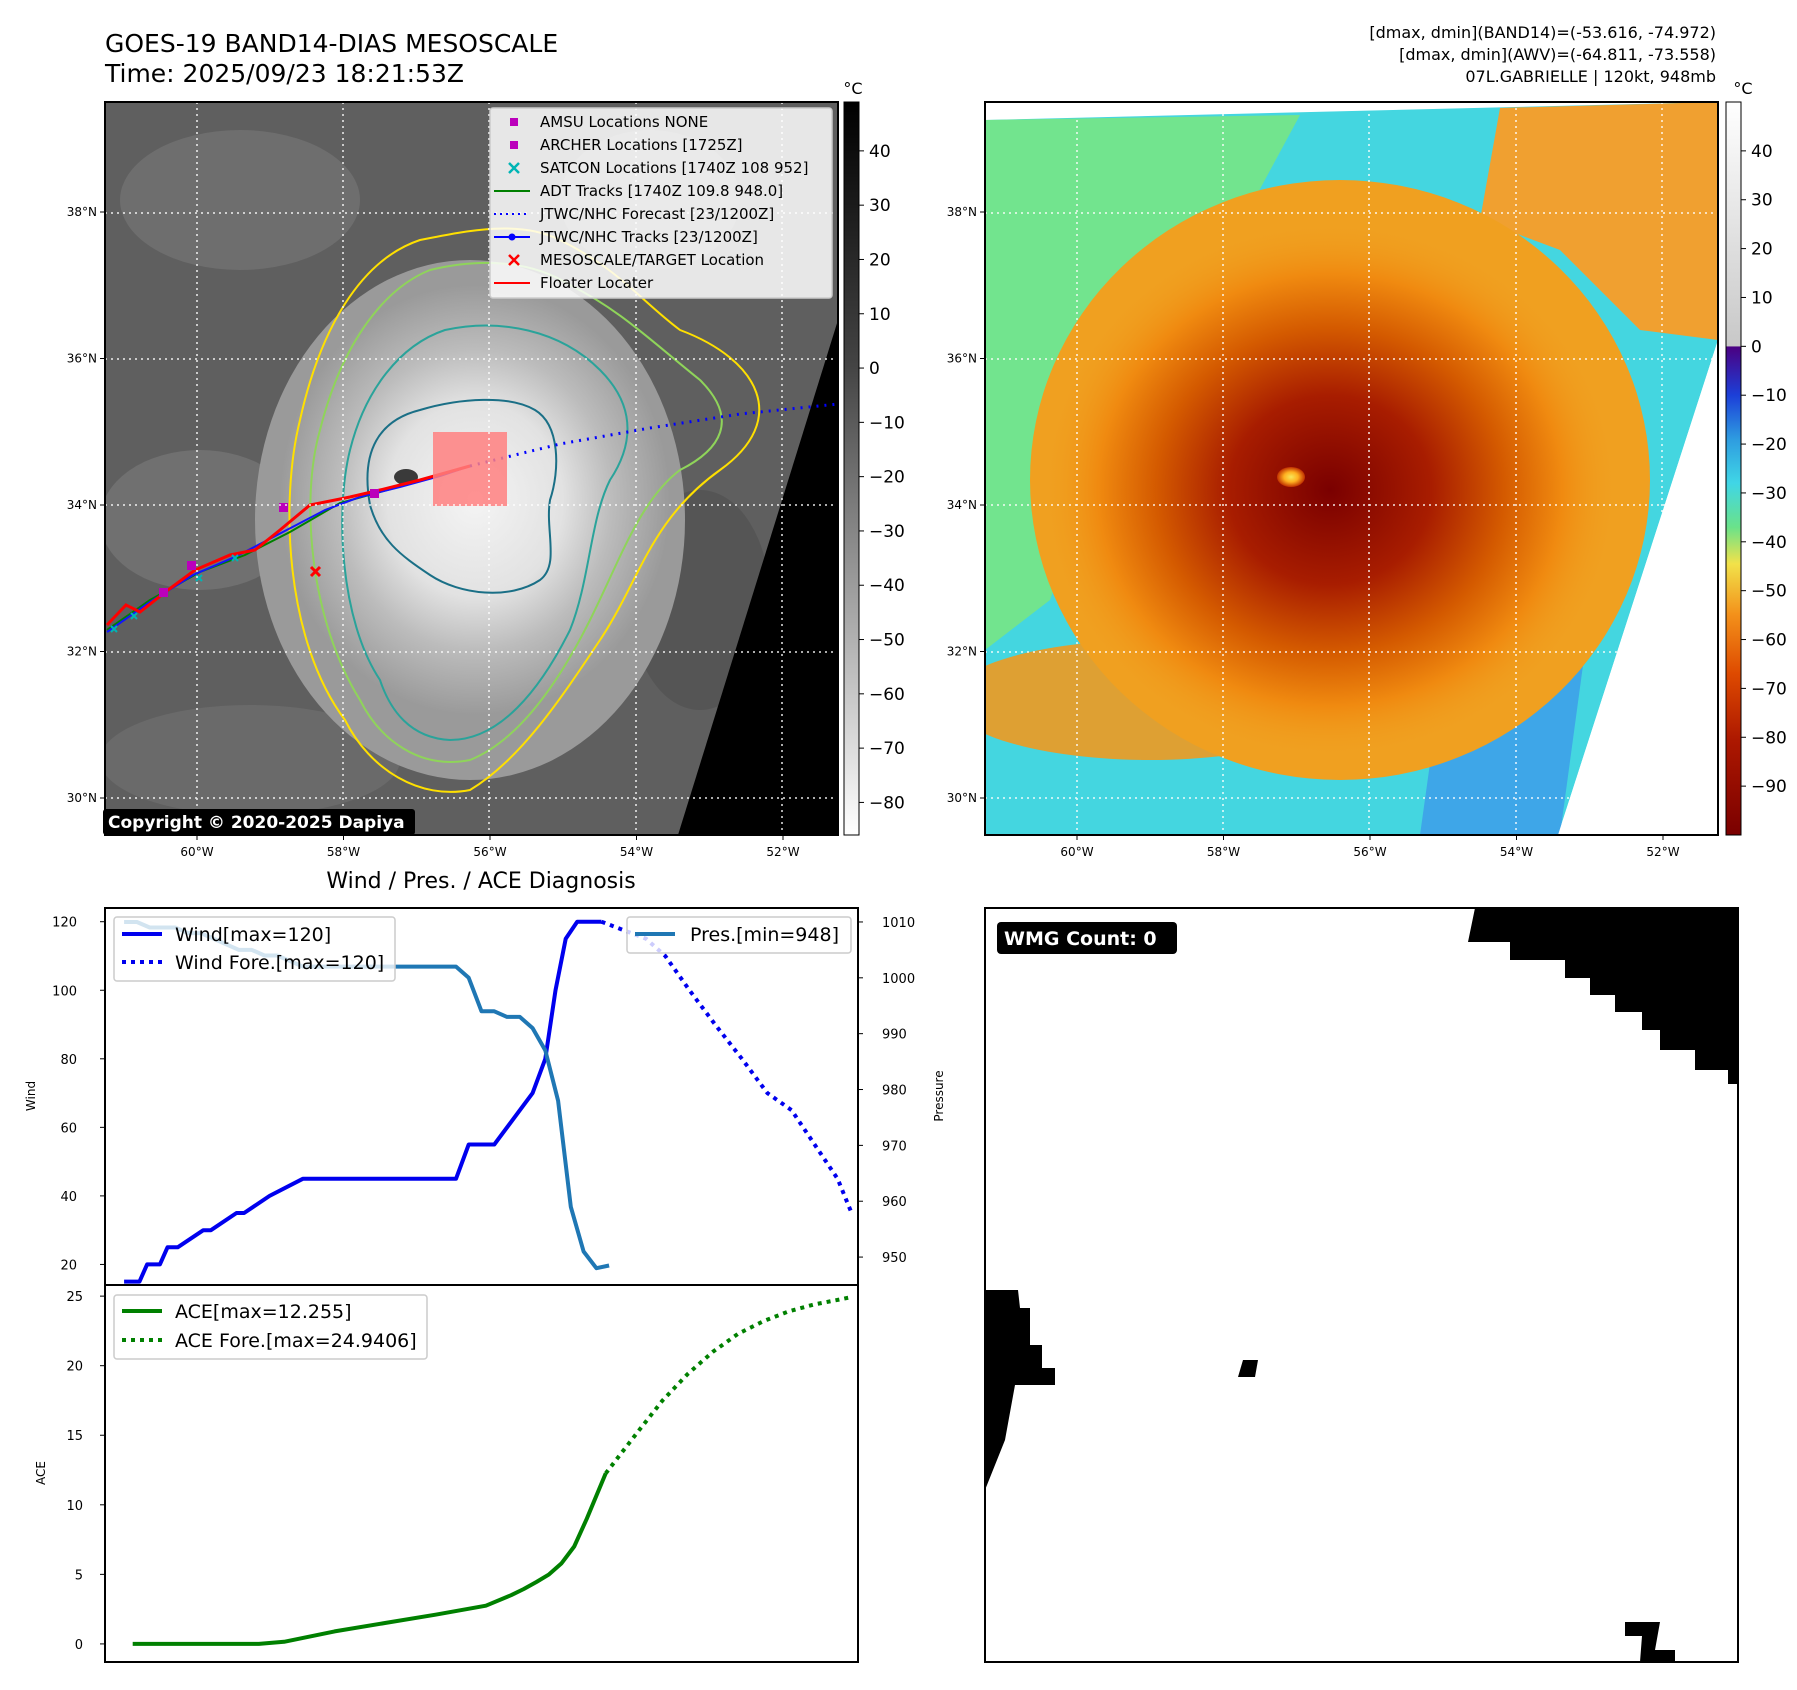  I want to click on ace-fore-legend-label: ACE Fore.[max=24.9406], so click(296, 1341).